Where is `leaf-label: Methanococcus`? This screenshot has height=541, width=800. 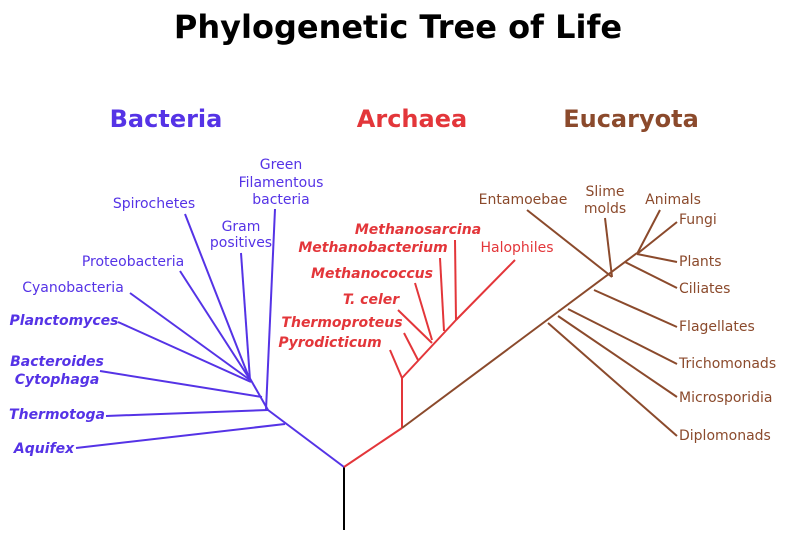 leaf-label: Methanococcus is located at coordinates (372, 274).